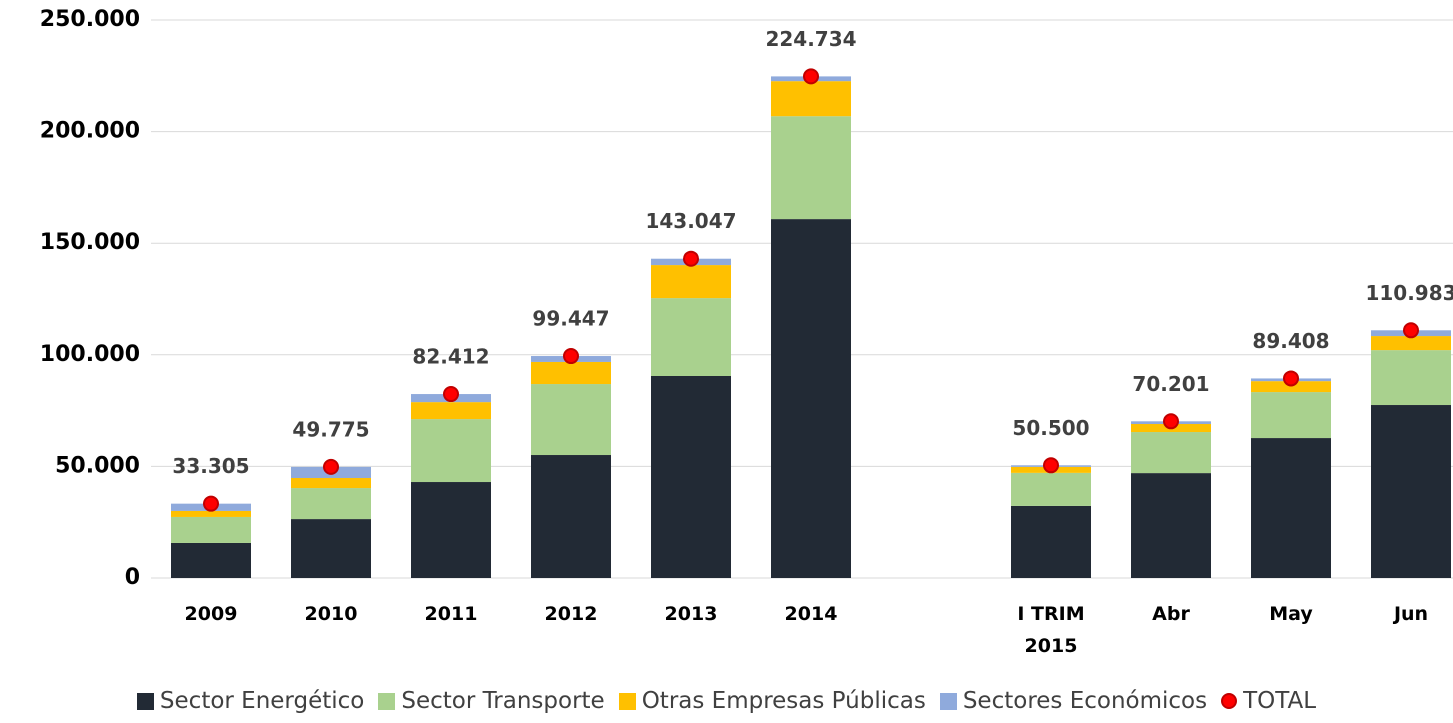 This screenshot has height=723, width=1453. What do you see at coordinates (90, 19) in the screenshot?
I see `y-tick-label: 250.000` at bounding box center [90, 19].